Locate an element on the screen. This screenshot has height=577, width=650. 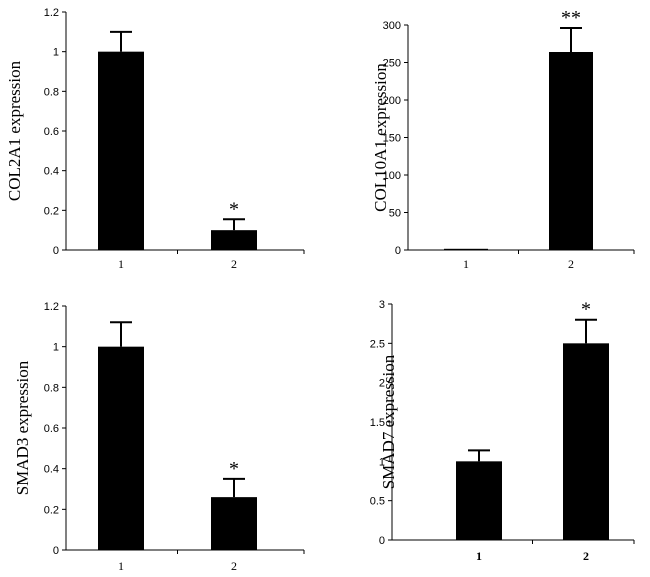
y-tick-label: 250 is located at coordinates (392, 64).